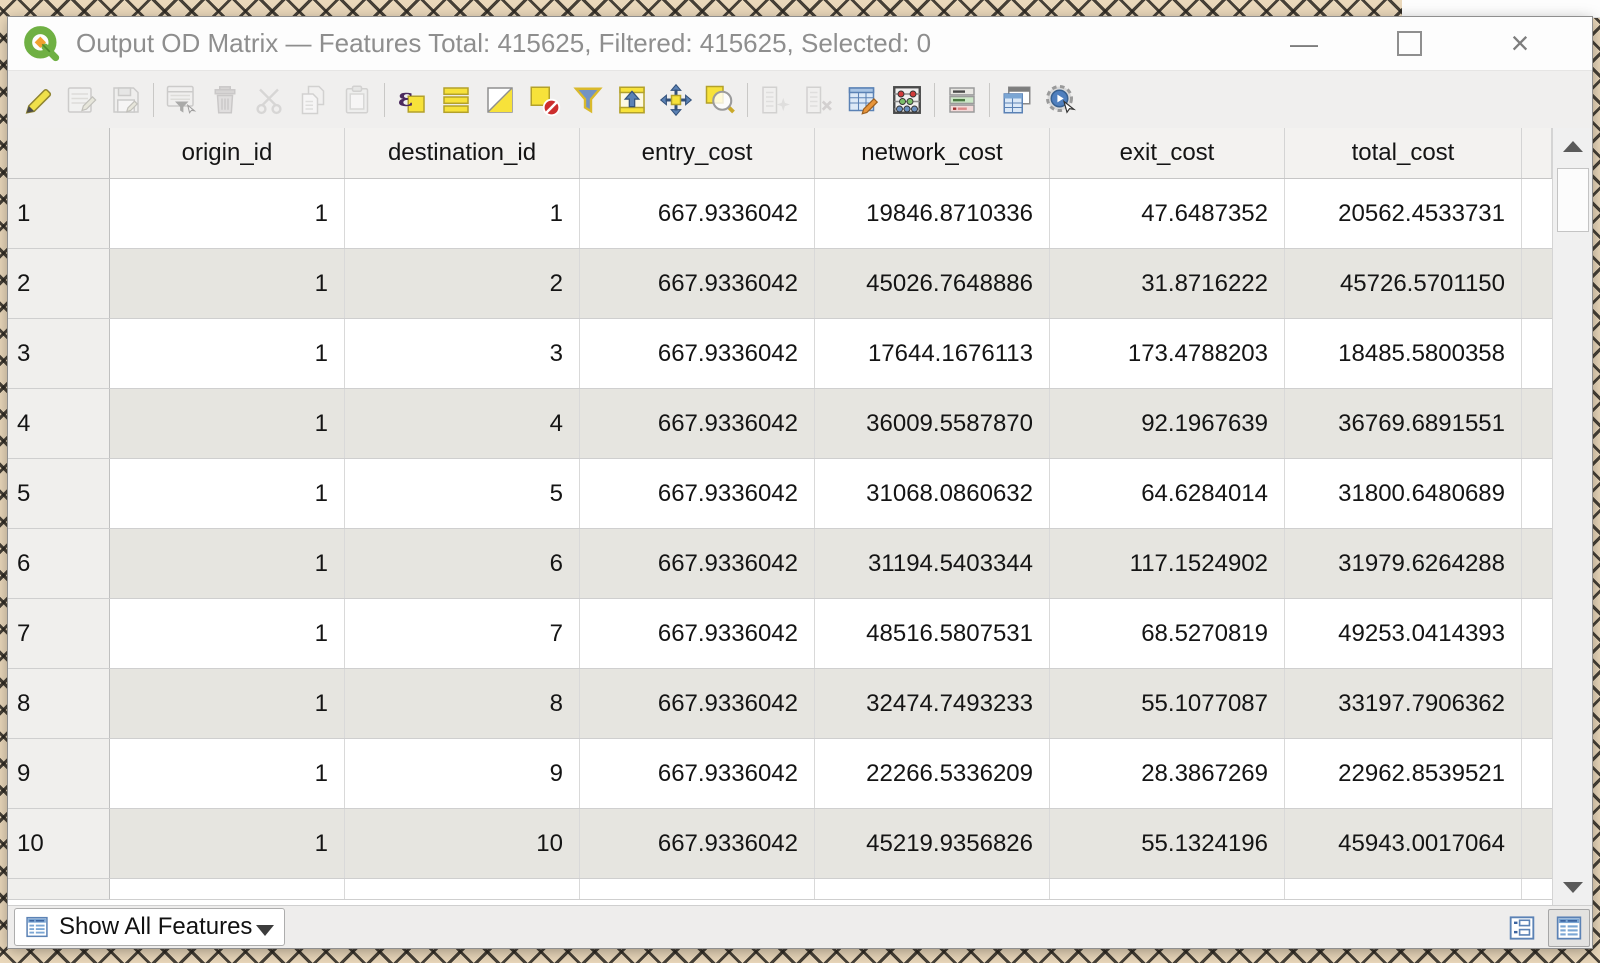 This screenshot has height=963, width=1600. I want to click on row-number: 9, so click(59, 773).